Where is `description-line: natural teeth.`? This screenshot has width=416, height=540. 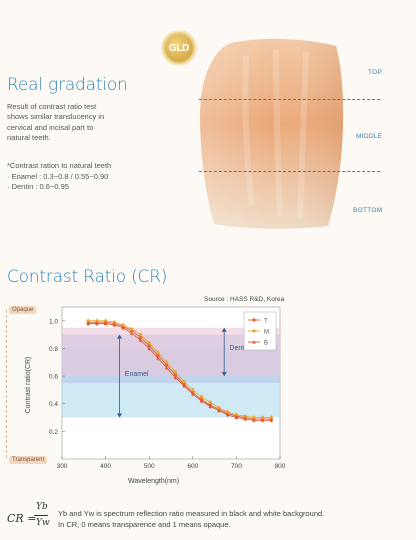 description-line: natural teeth. is located at coordinates (29, 137).